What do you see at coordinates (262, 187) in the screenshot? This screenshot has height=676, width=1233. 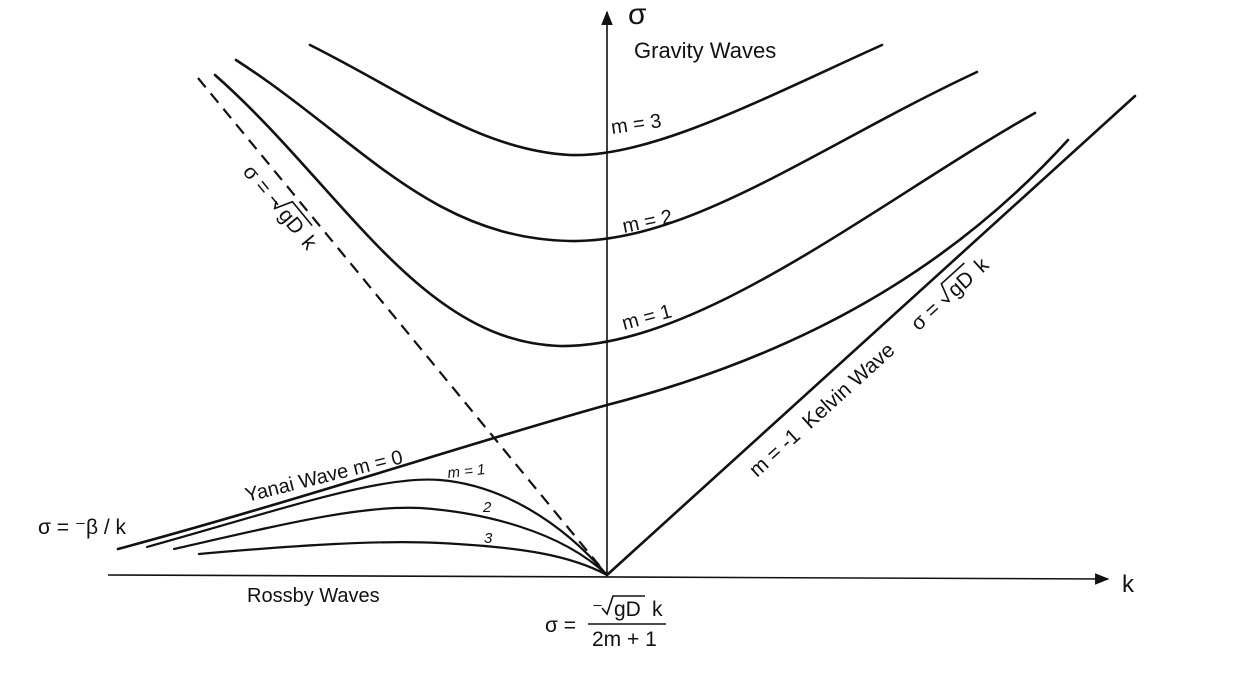 I see `neg-formula-prefix: σ = −` at bounding box center [262, 187].